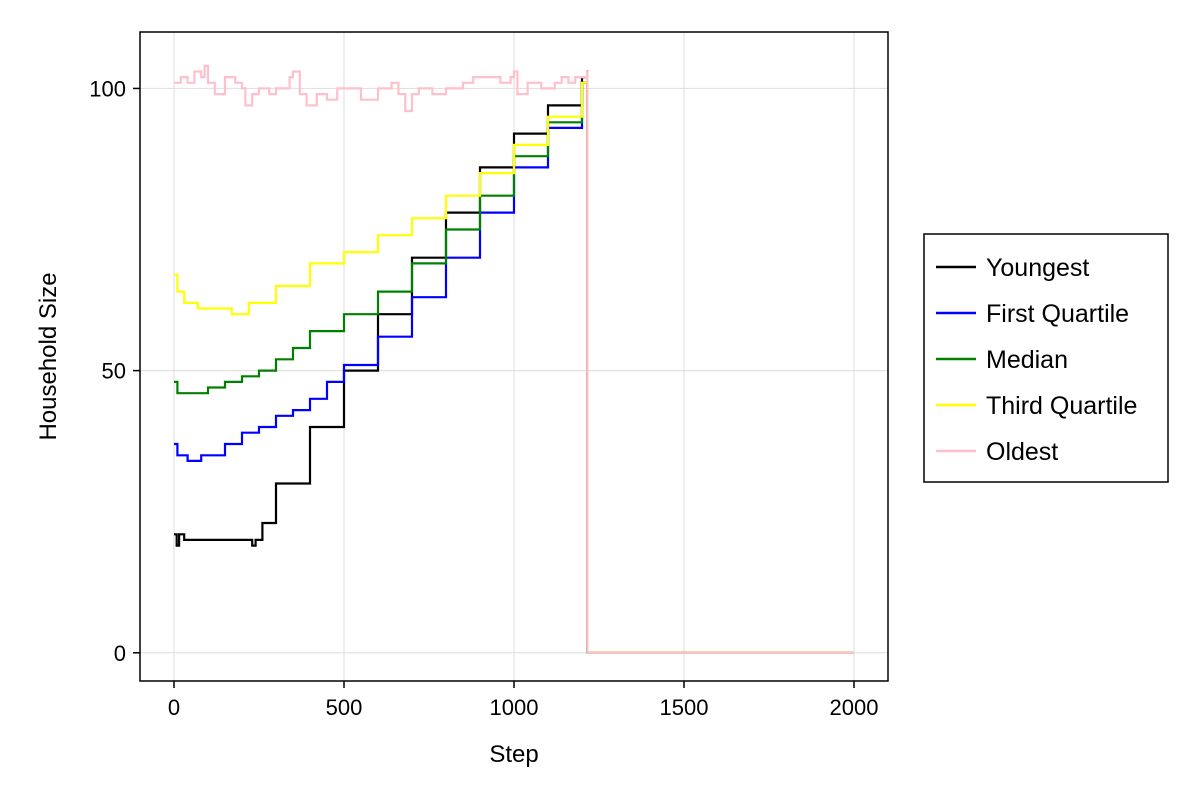 The image size is (1200, 800). I want to click on y-tick-label: 100, so click(107, 88).